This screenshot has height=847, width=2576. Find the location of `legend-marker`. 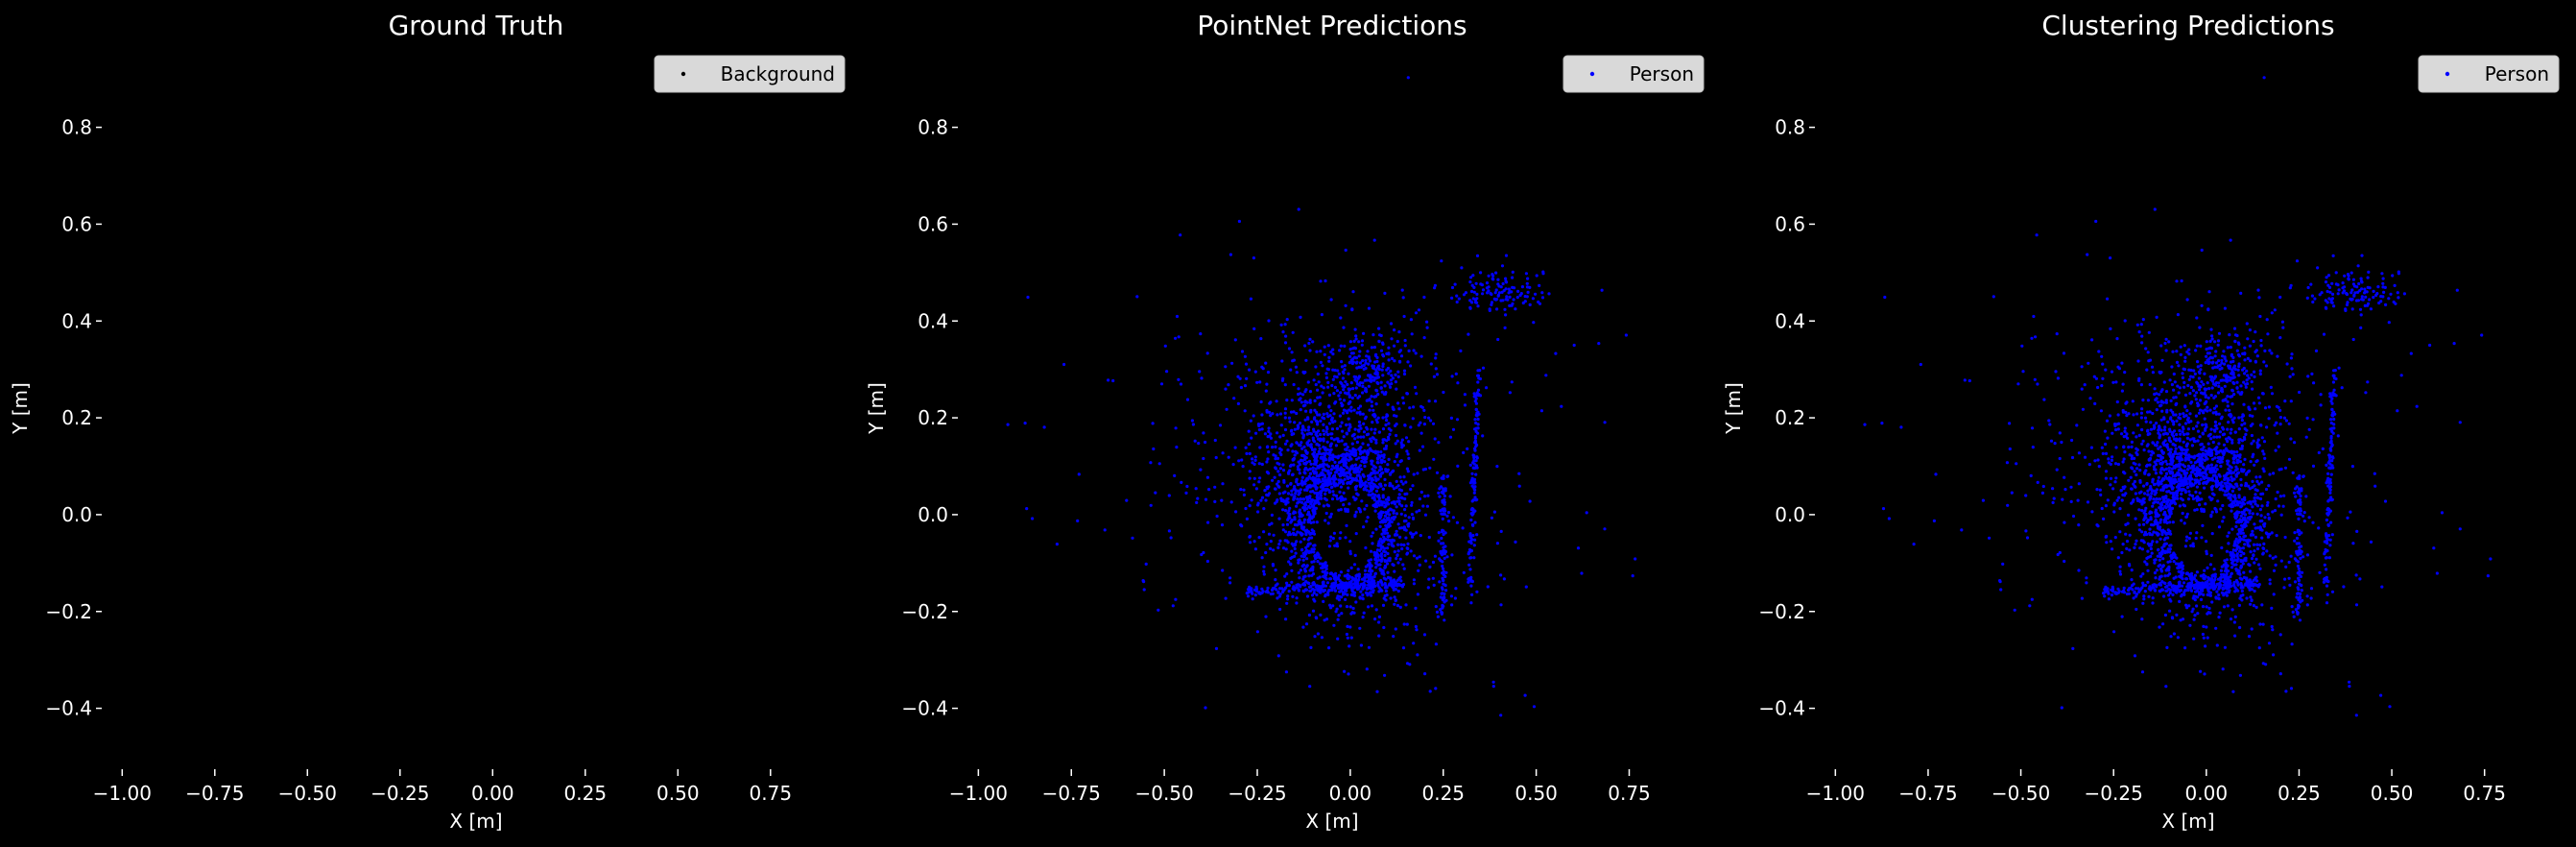

legend-marker is located at coordinates (683, 74).